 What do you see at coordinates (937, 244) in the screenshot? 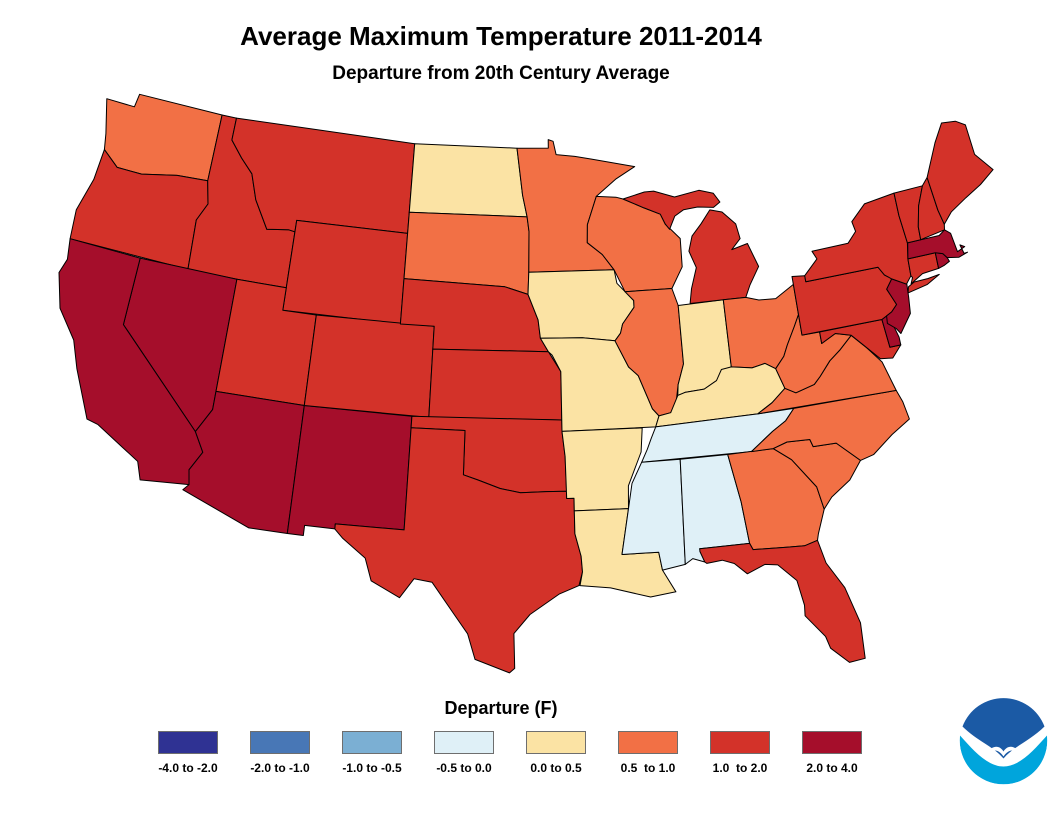
I see `state-MA` at bounding box center [937, 244].